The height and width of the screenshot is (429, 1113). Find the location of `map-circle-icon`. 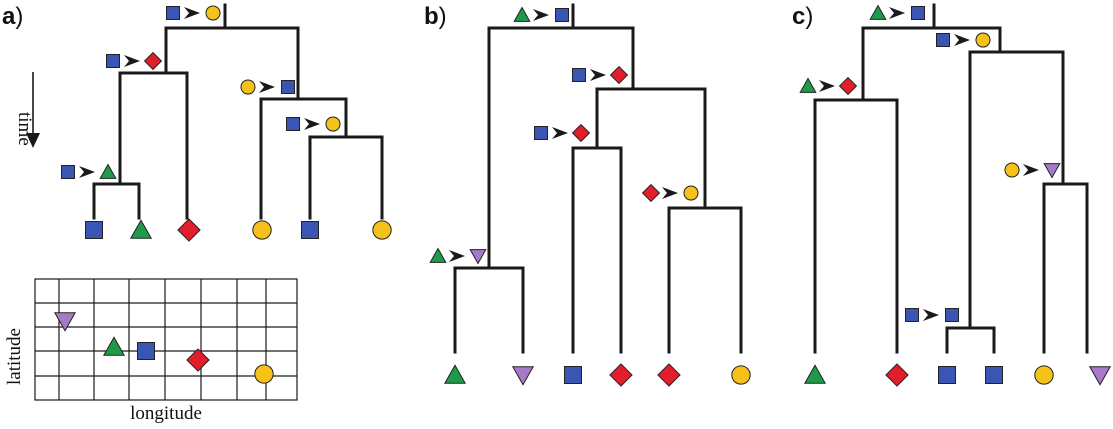

map-circle-icon is located at coordinates (264, 374).